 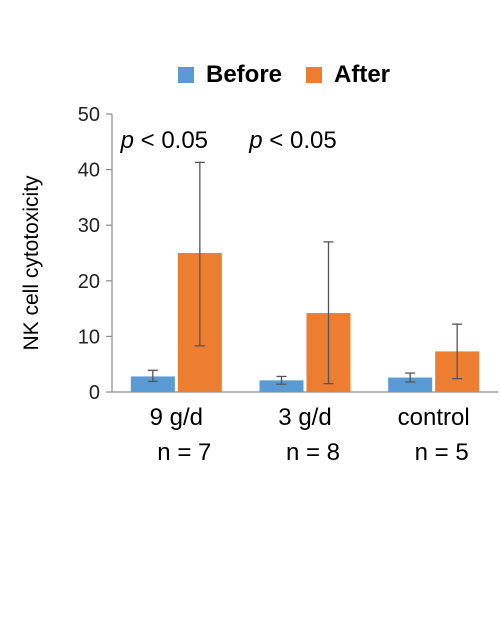 What do you see at coordinates (304, 417) in the screenshot?
I see `category-label: 3 g/d` at bounding box center [304, 417].